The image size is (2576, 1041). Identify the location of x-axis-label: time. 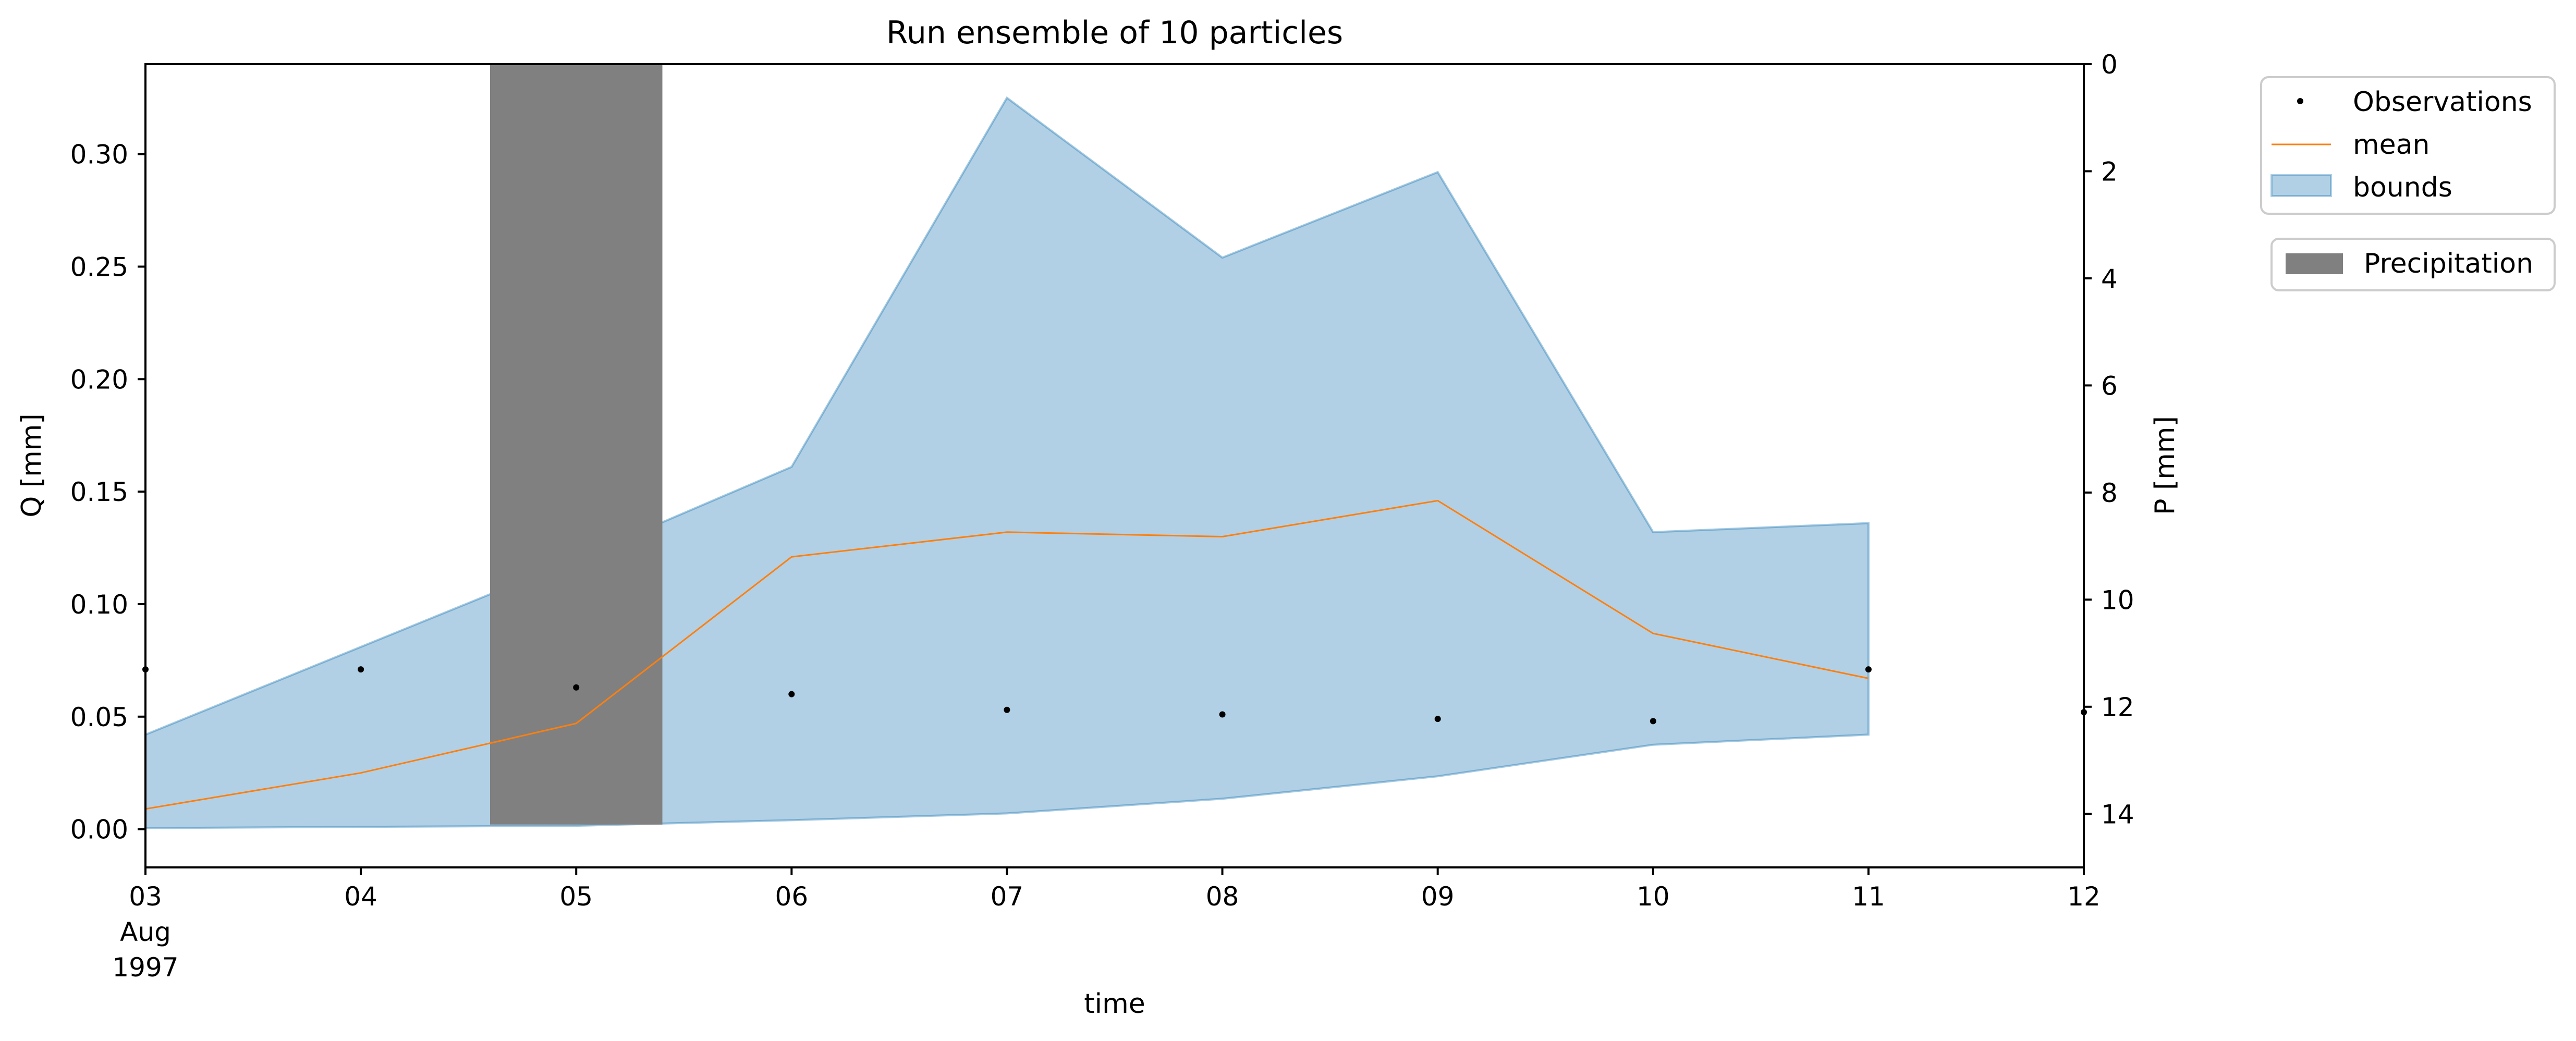
(1114, 1004).